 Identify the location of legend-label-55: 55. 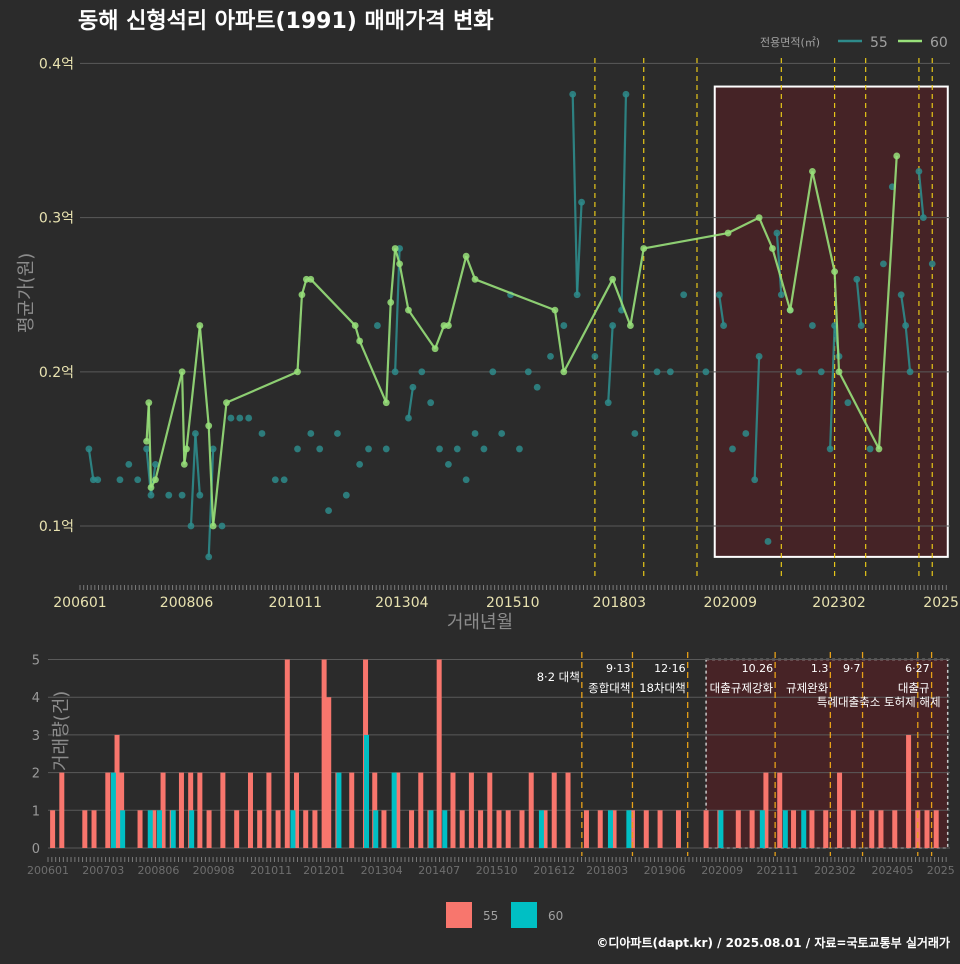
(879, 43).